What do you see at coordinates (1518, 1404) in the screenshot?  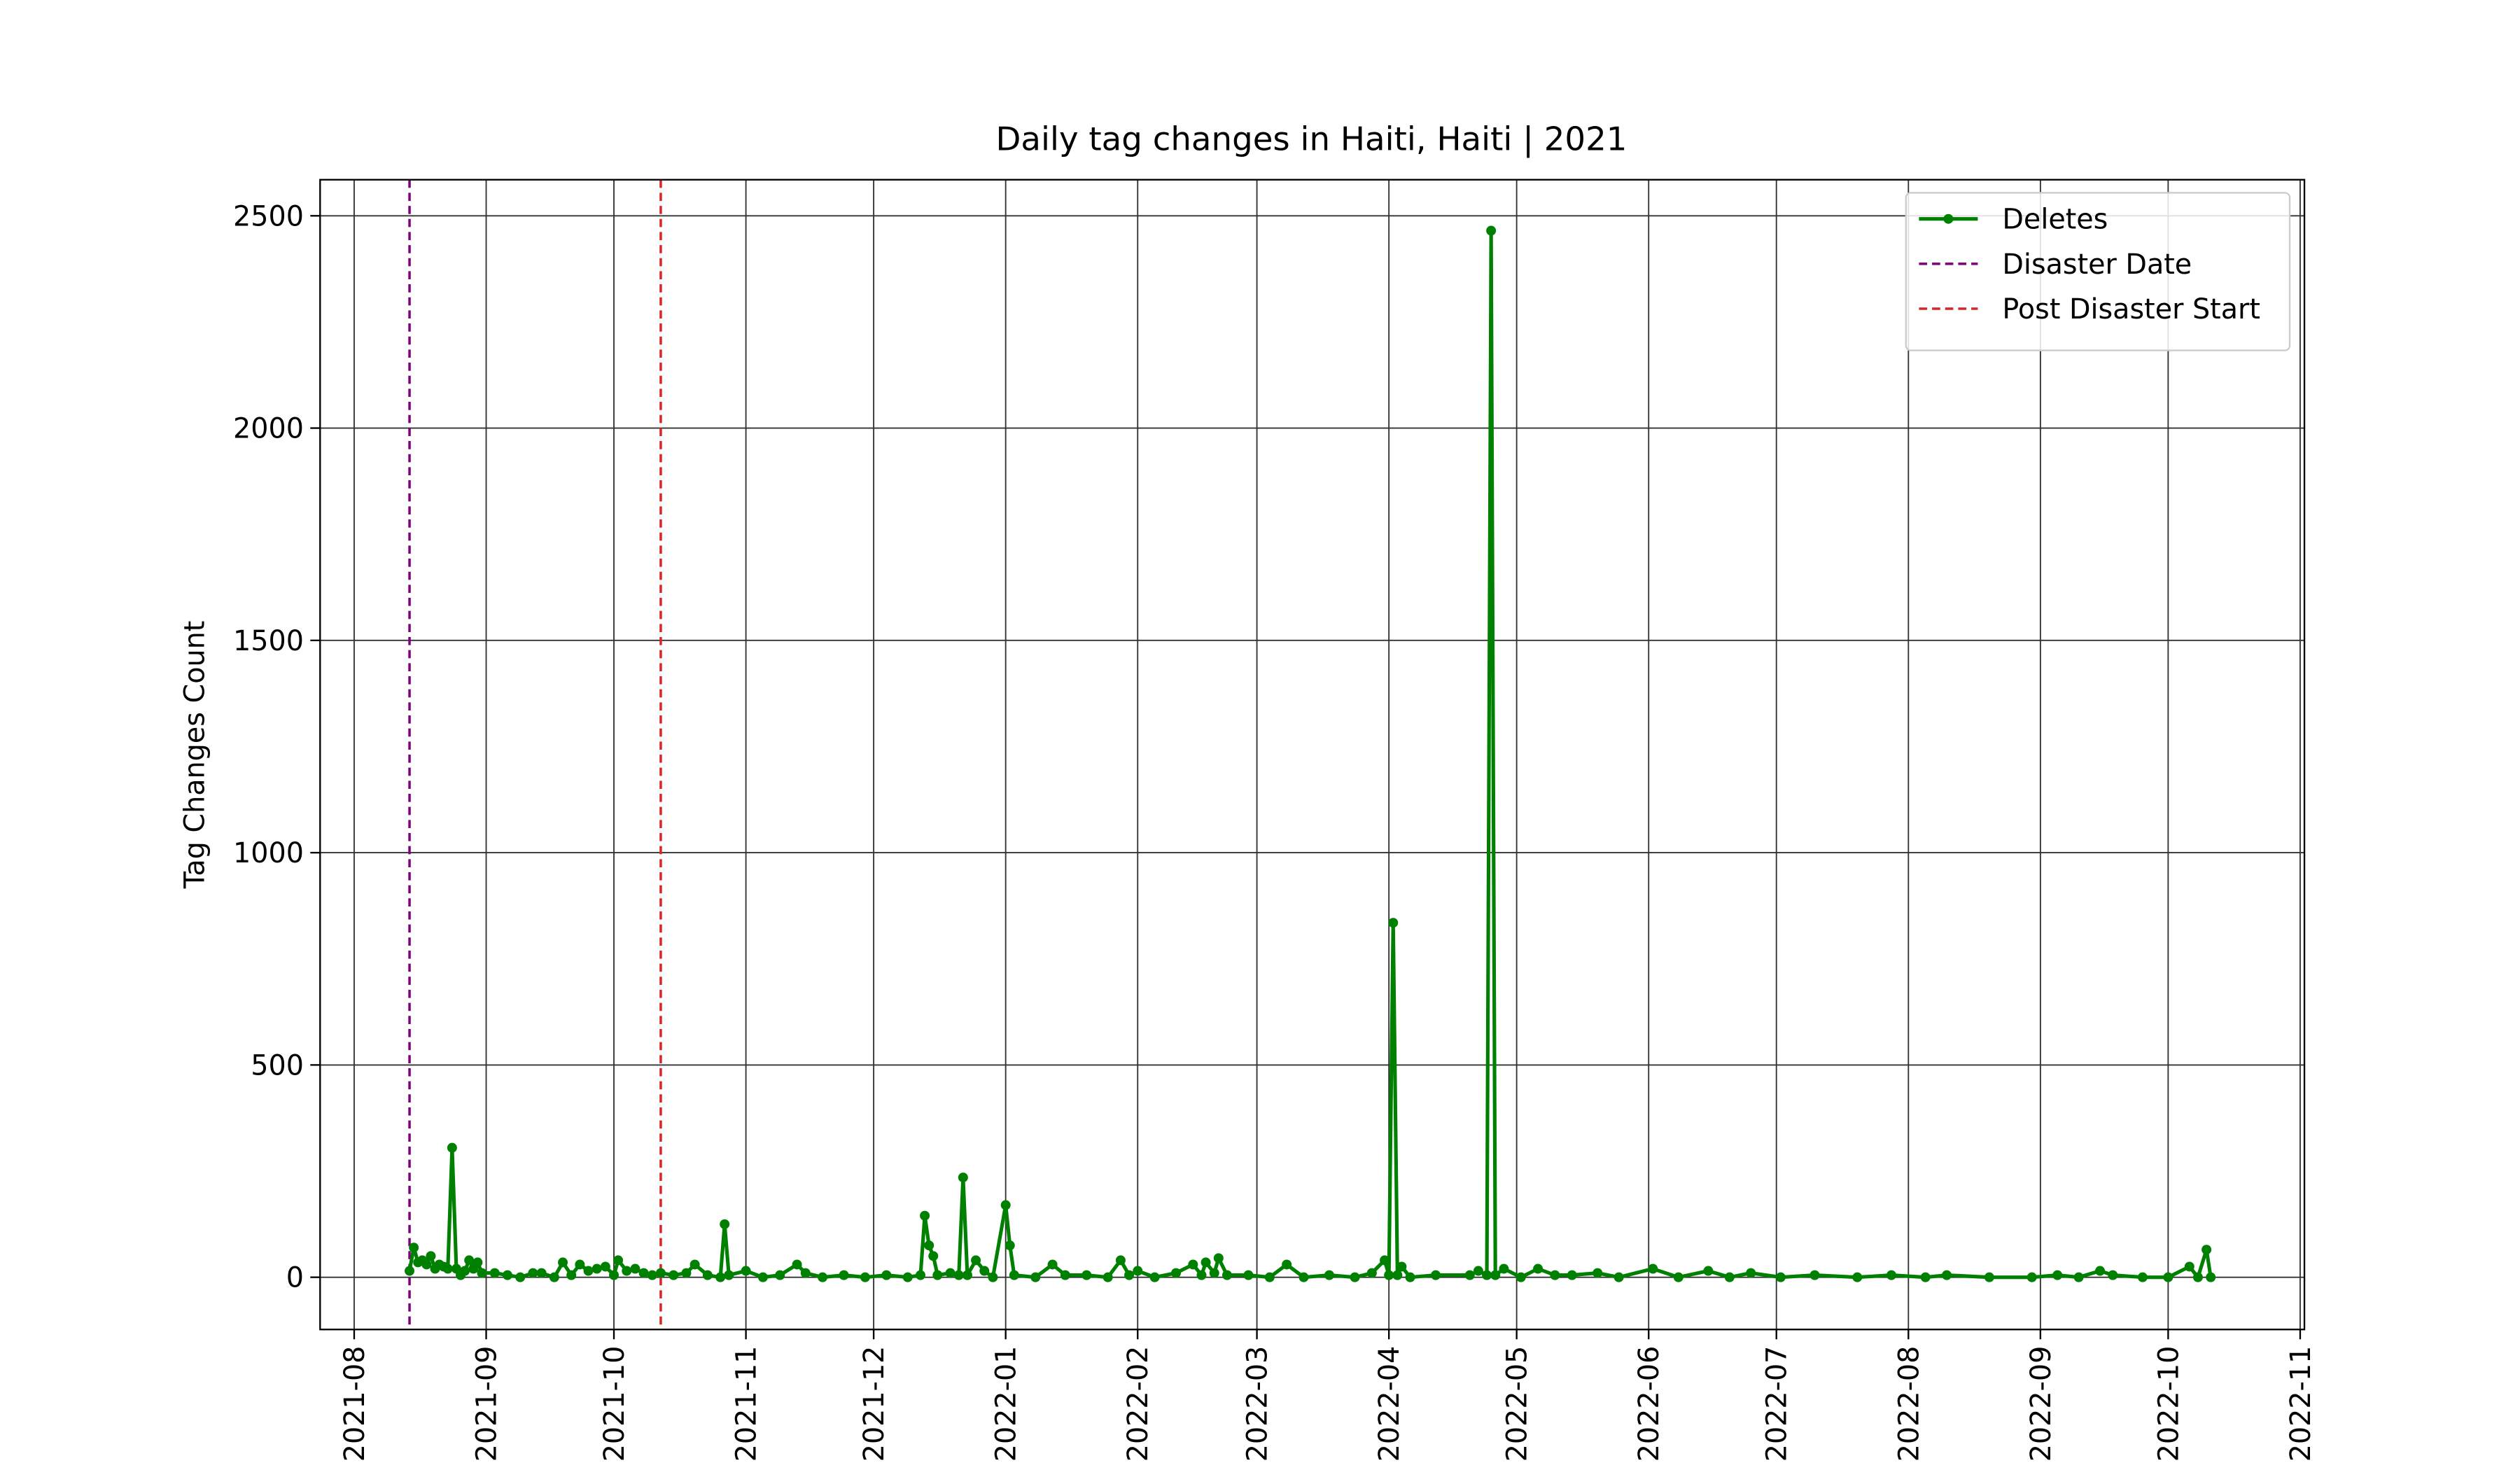 I see `x-tick-label: 2022-05` at bounding box center [1518, 1404].